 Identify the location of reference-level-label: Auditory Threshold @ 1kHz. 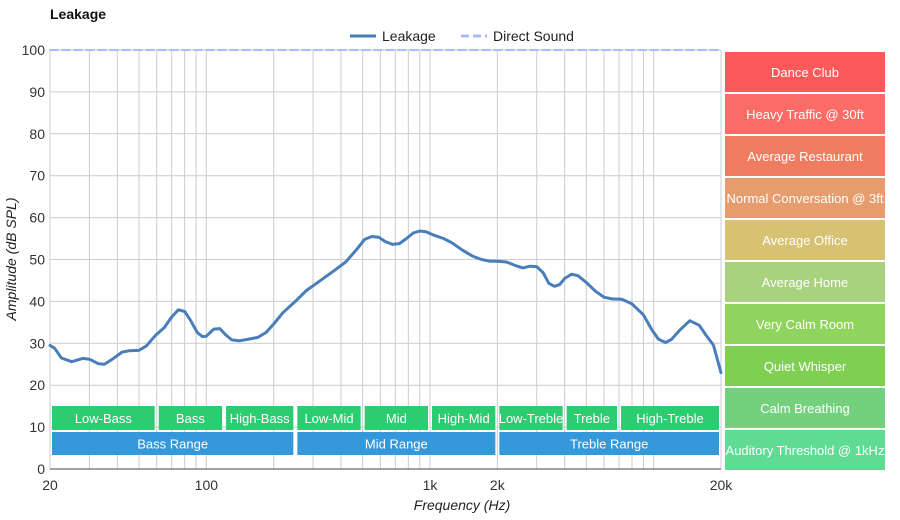
(805, 450).